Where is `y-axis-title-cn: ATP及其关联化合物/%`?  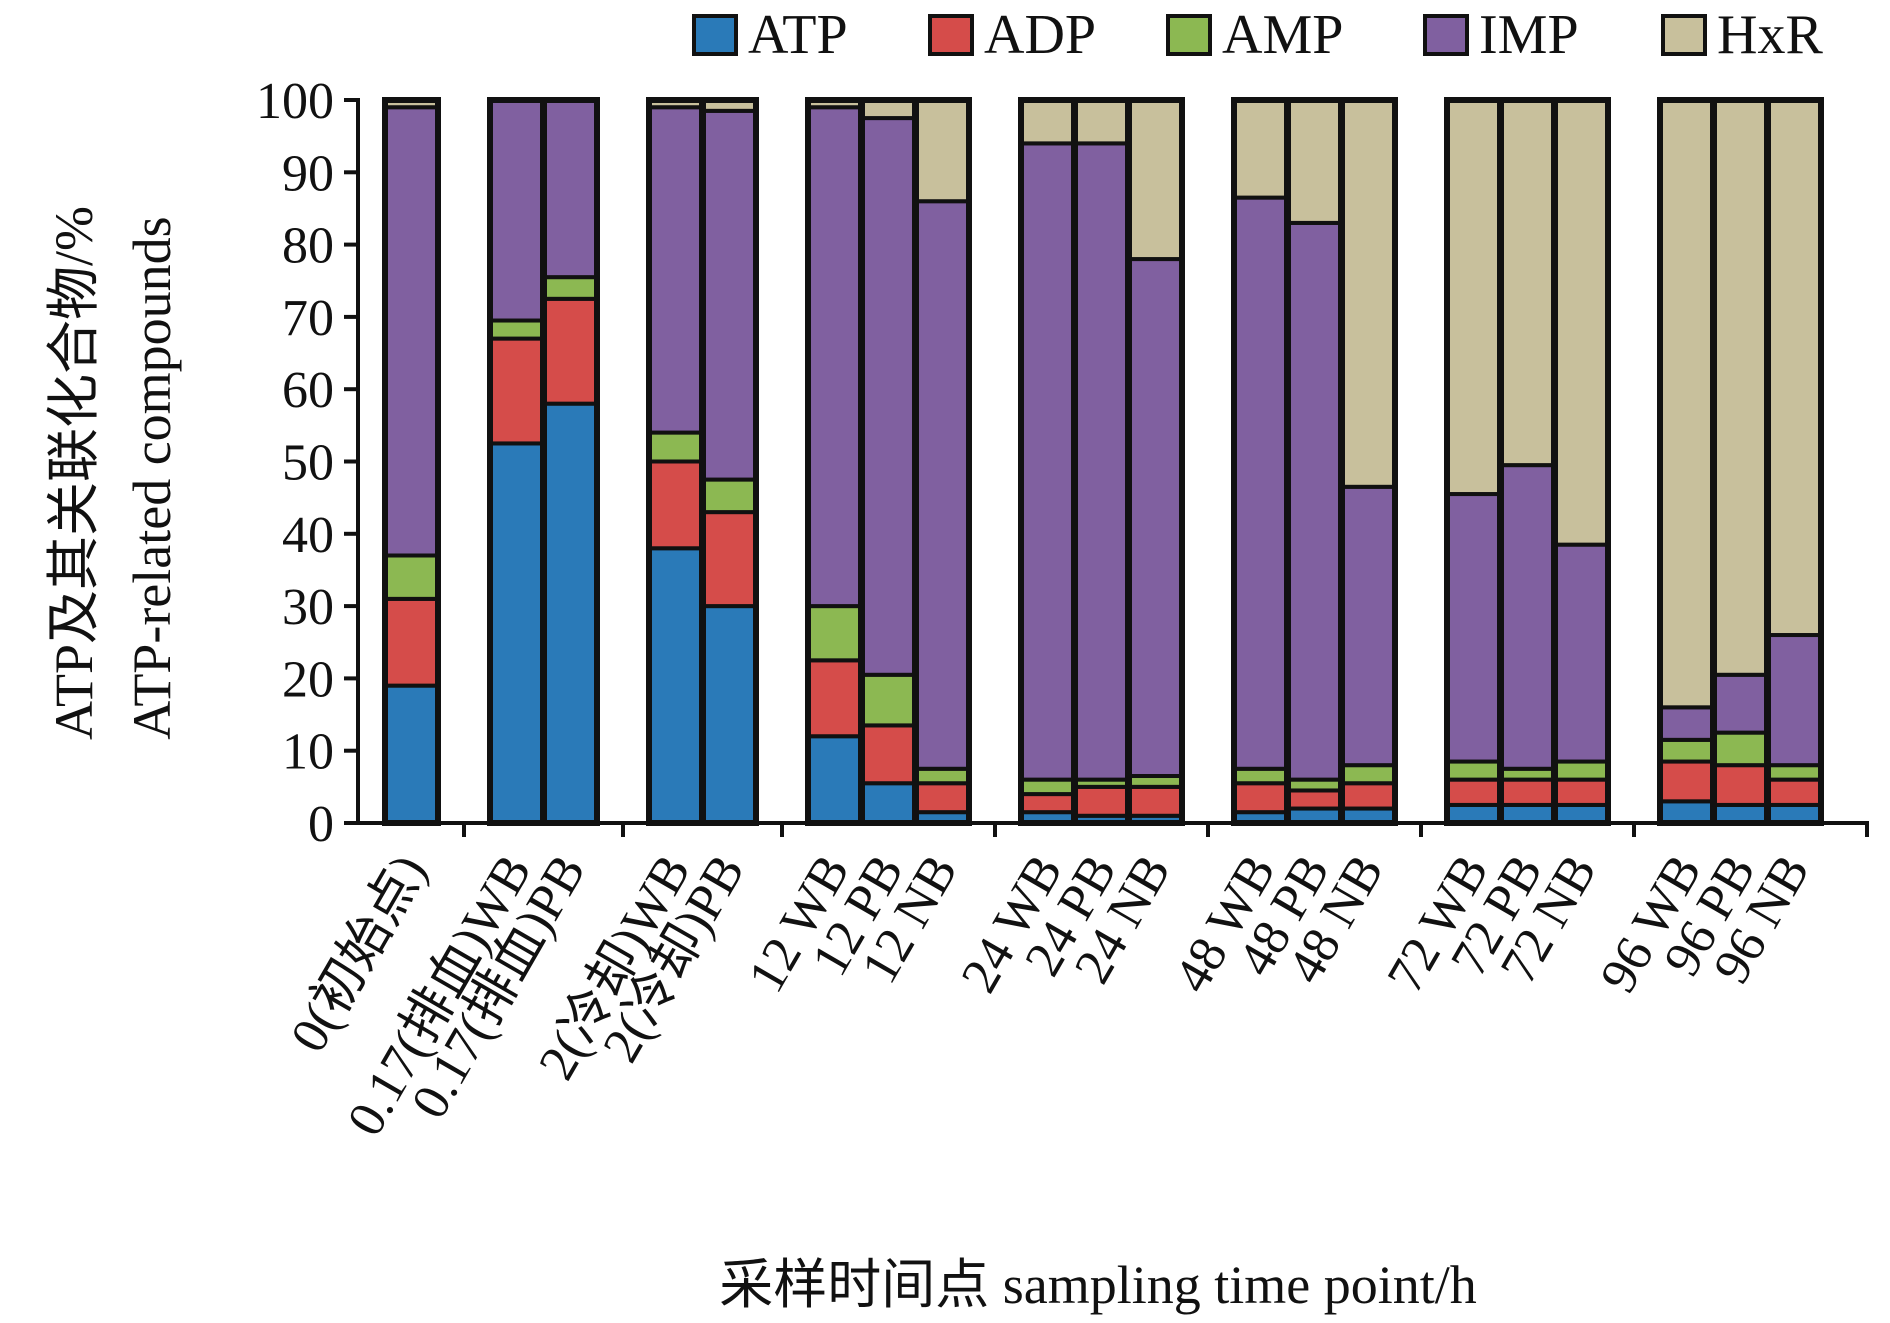 y-axis-title-cn: ATP及其关联化合物/% is located at coordinates (74, 473).